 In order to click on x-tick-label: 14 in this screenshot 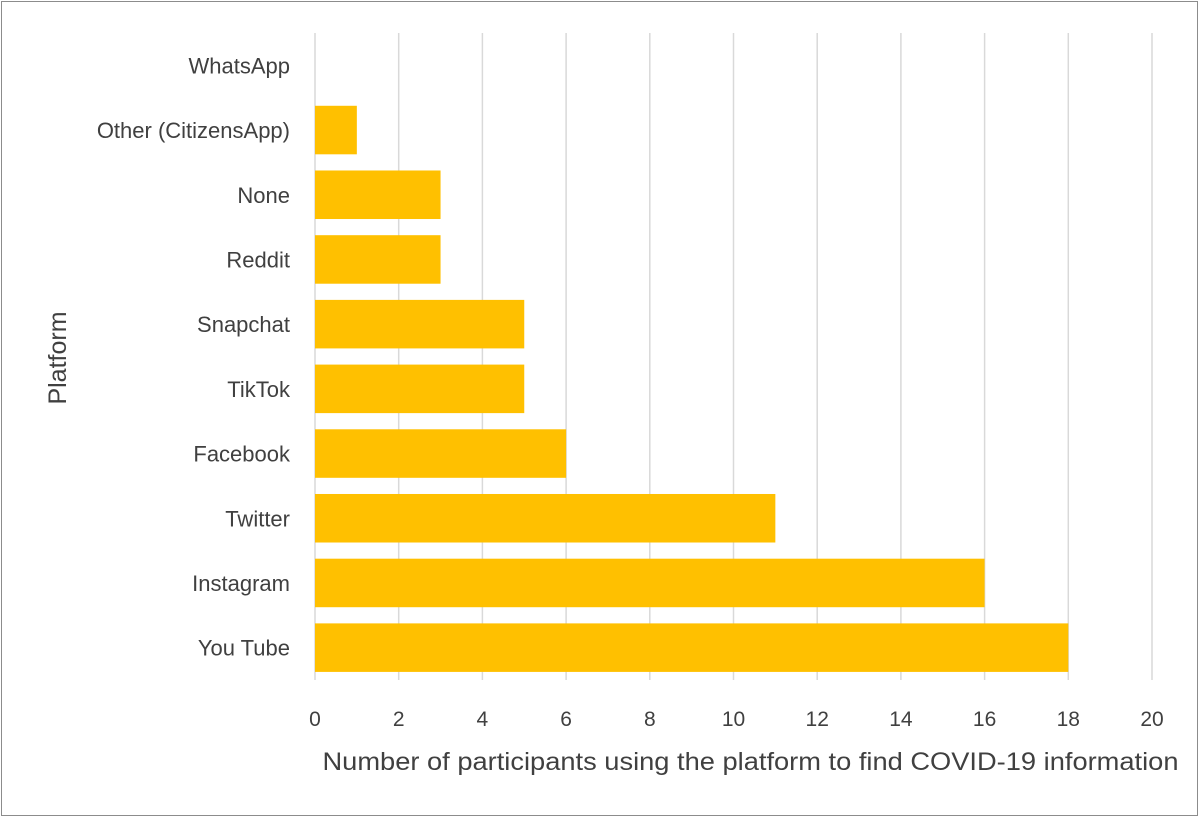, I will do `click(901, 719)`.